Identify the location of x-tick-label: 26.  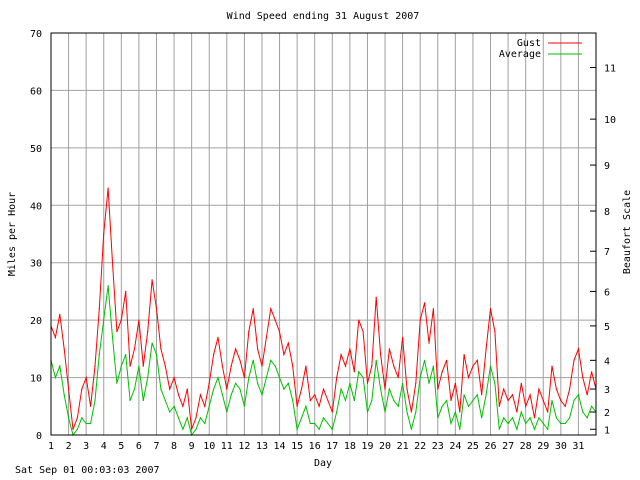
(490, 446).